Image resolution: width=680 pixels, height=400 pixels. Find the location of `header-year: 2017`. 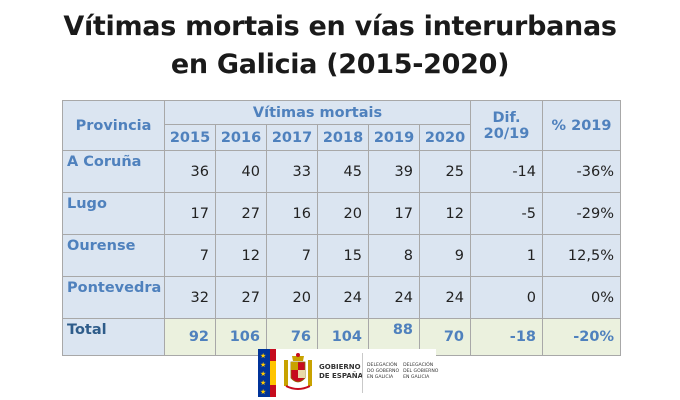

header-year: 2017 is located at coordinates (292, 137).